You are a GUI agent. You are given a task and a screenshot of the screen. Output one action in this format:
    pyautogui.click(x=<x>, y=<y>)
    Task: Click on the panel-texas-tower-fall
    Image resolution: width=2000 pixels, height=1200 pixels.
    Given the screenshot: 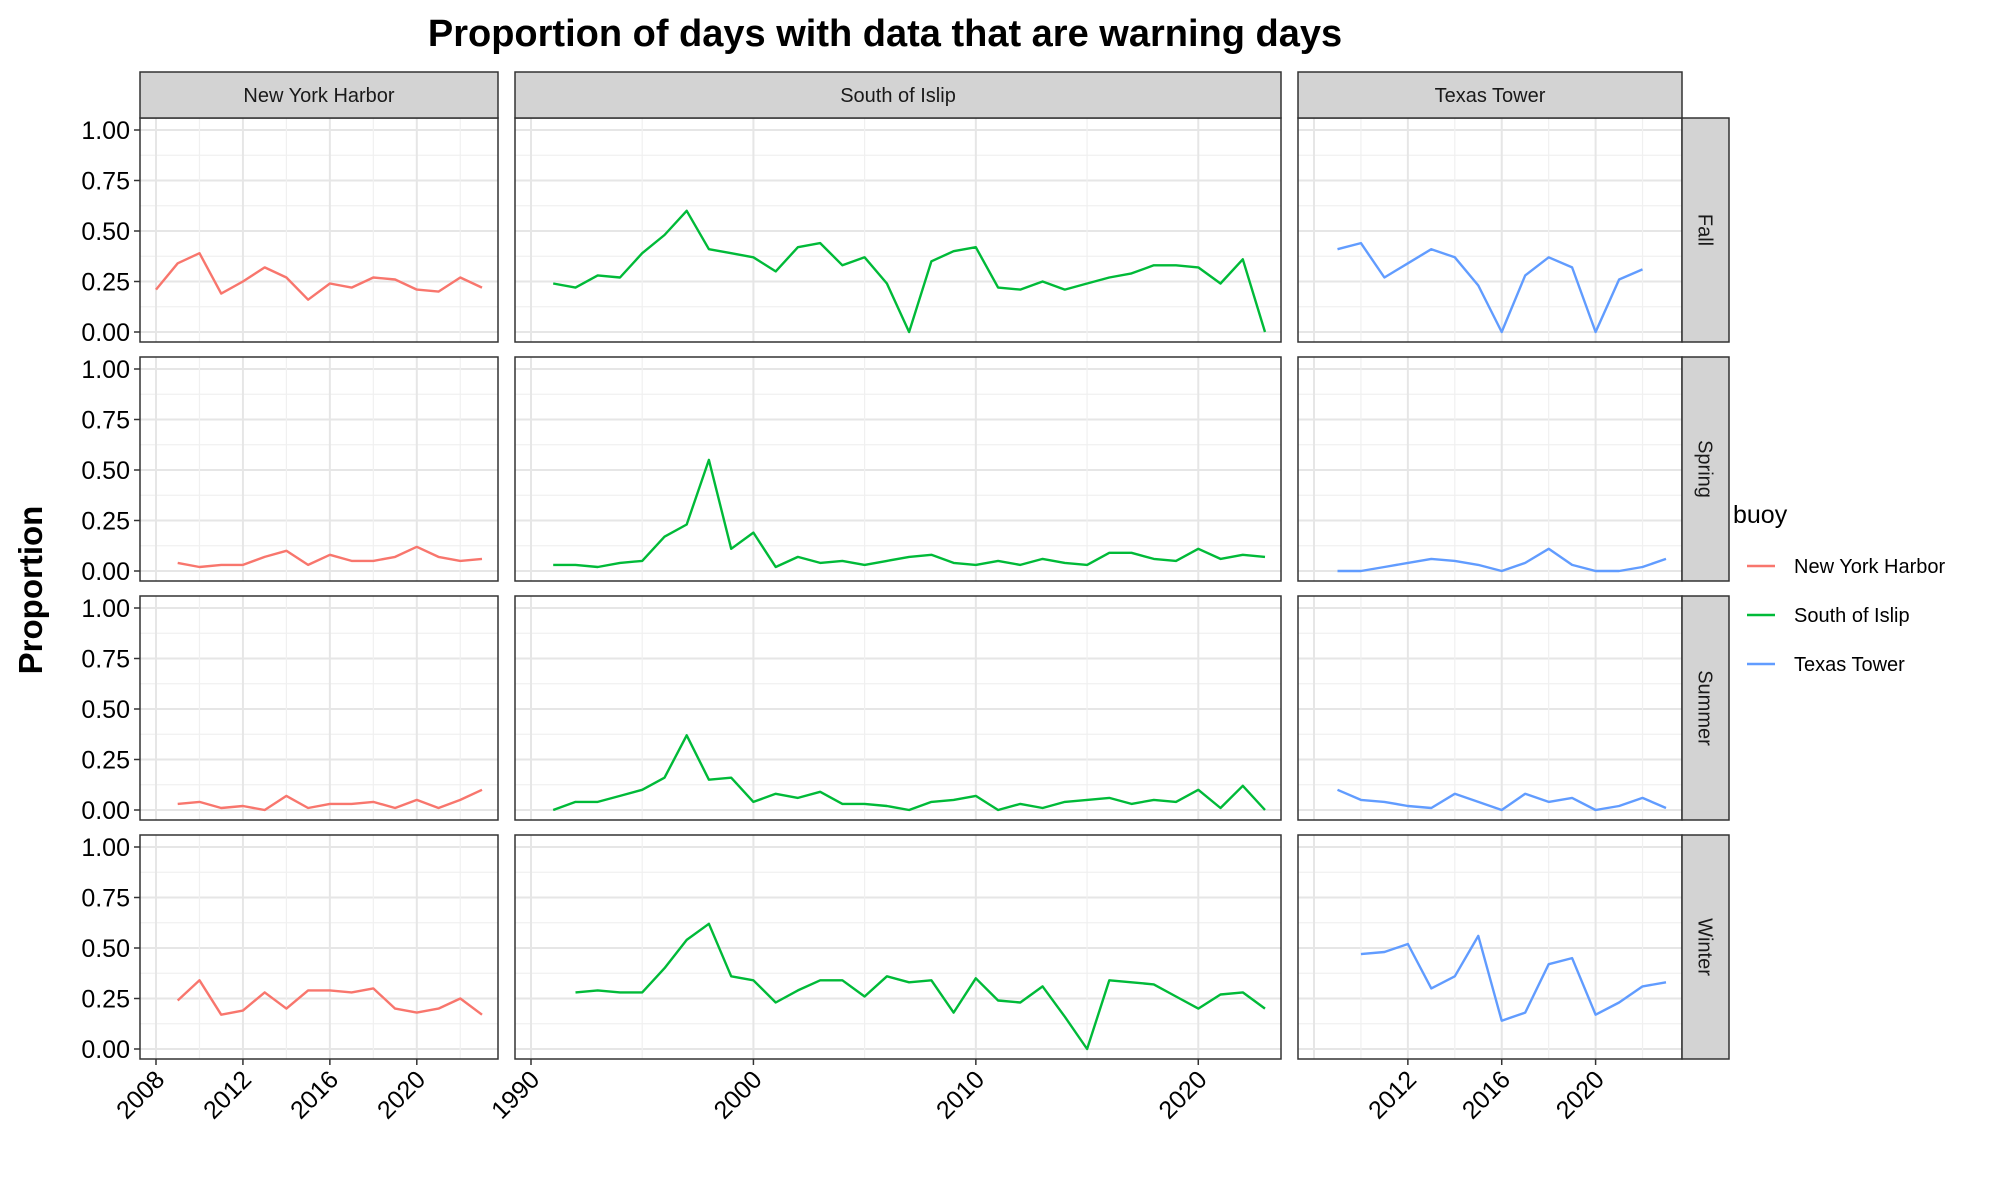 What is the action you would take?
    pyautogui.click(x=1490, y=230)
    